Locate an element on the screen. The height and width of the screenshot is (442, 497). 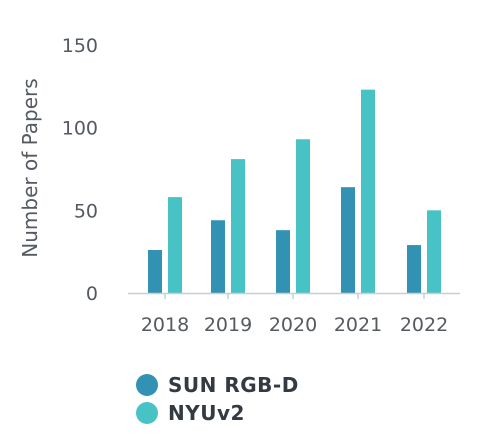
legend-label: NYUv2 is located at coordinates (206, 413).